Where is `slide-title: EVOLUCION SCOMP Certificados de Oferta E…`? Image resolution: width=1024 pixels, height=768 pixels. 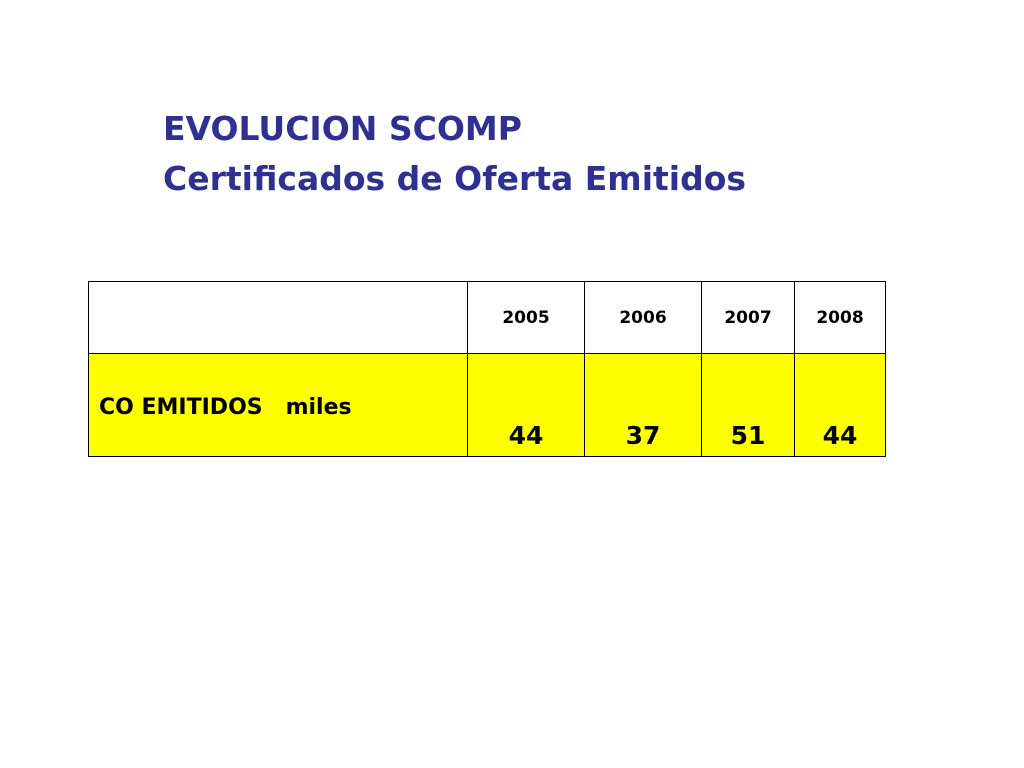
slide-title: EVOLUCION SCOMP Certificados de Oferta E… is located at coordinates (454, 154).